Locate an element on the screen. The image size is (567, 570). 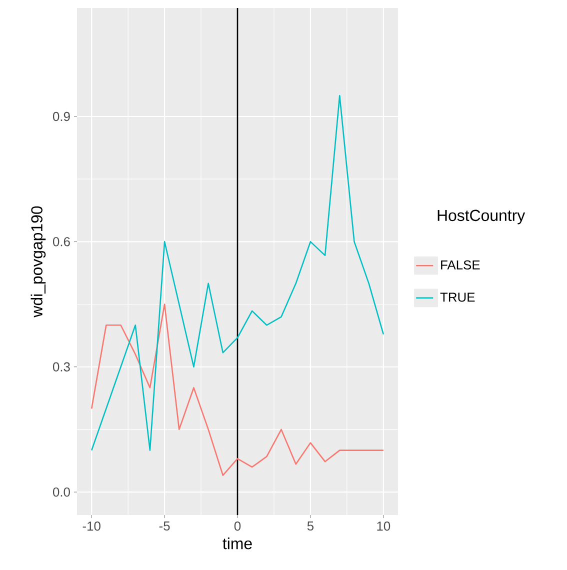
x-tick-label: -5 is located at coordinates (164, 526).